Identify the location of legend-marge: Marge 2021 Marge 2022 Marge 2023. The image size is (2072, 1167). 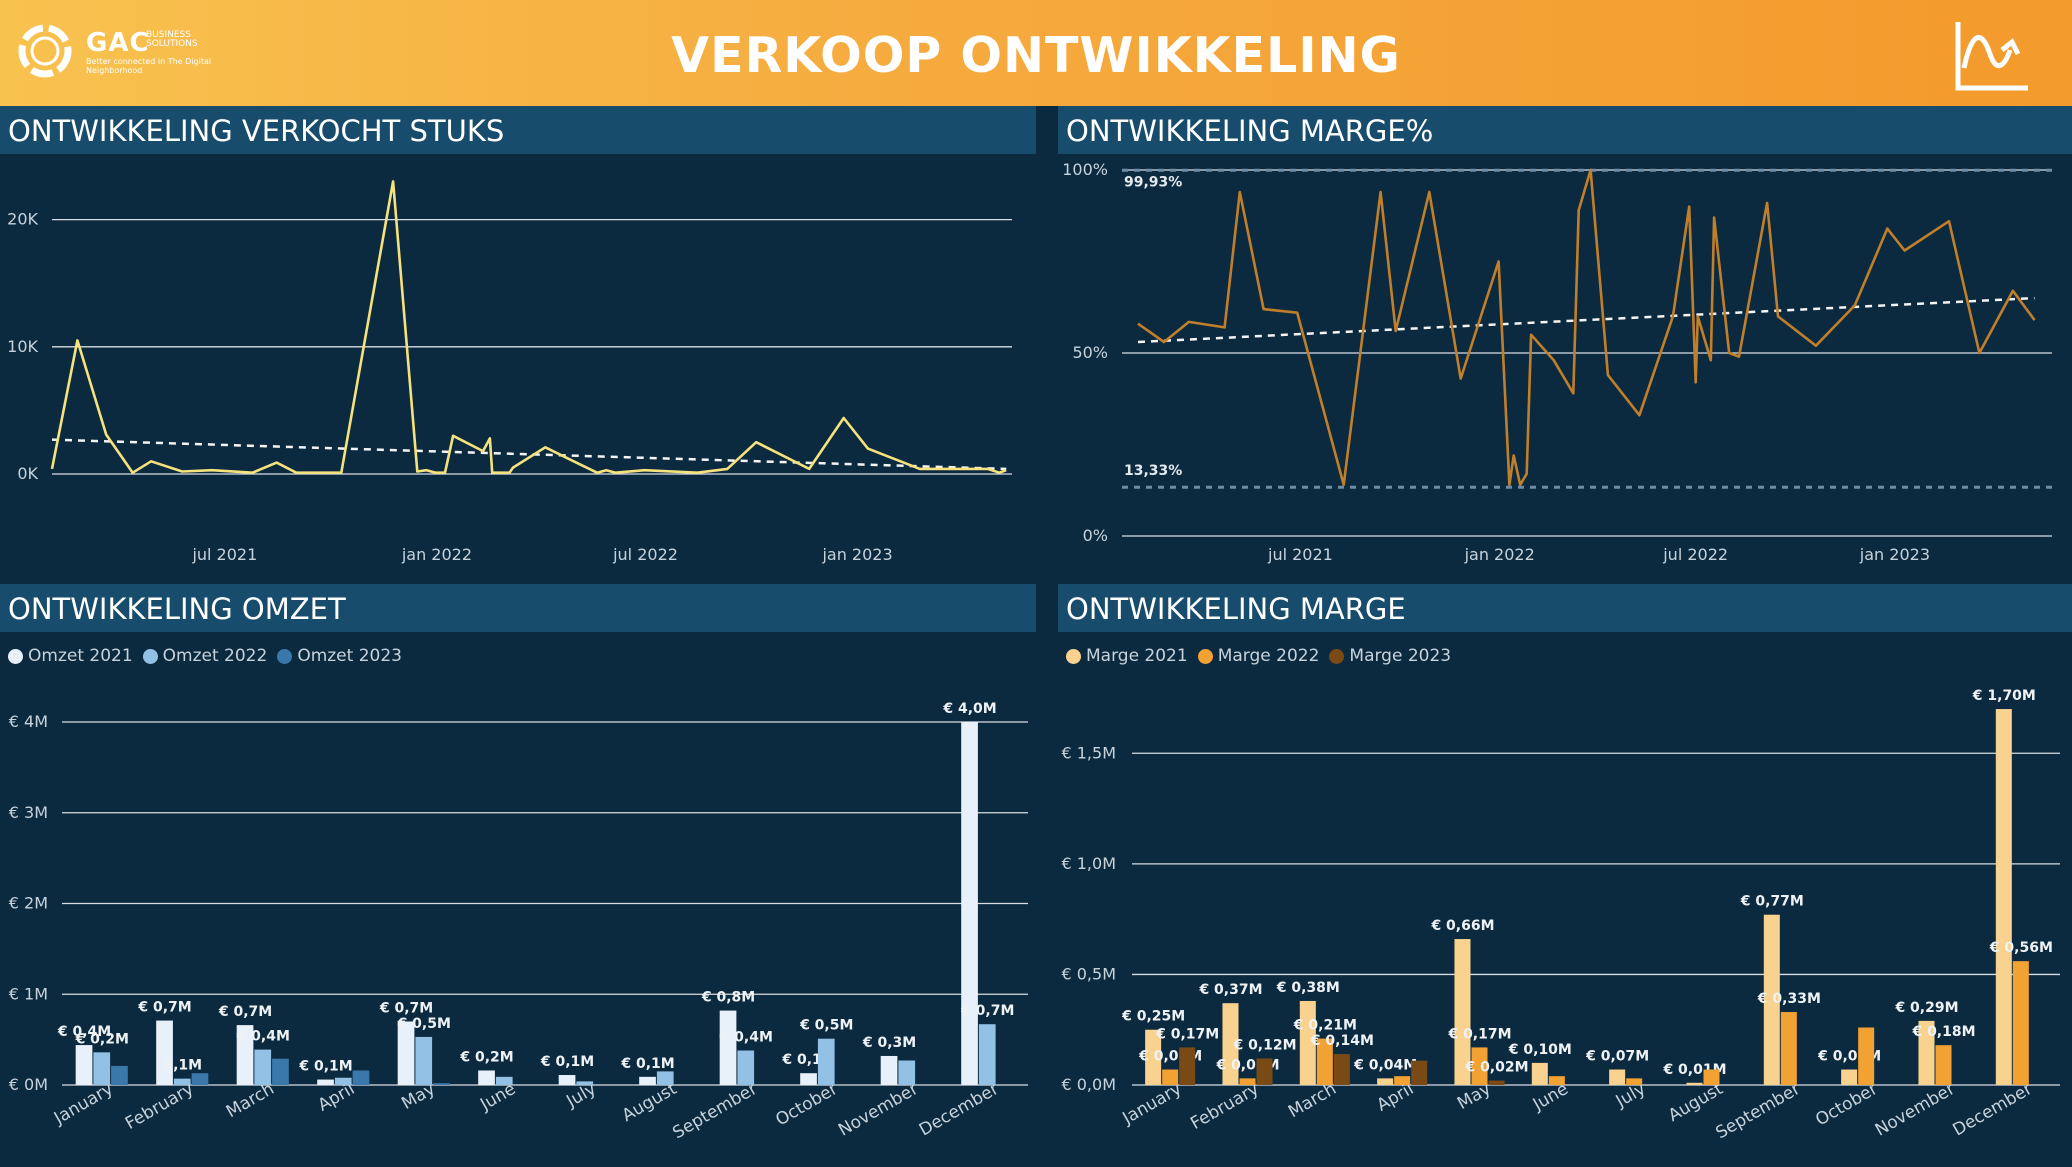
(1258, 656).